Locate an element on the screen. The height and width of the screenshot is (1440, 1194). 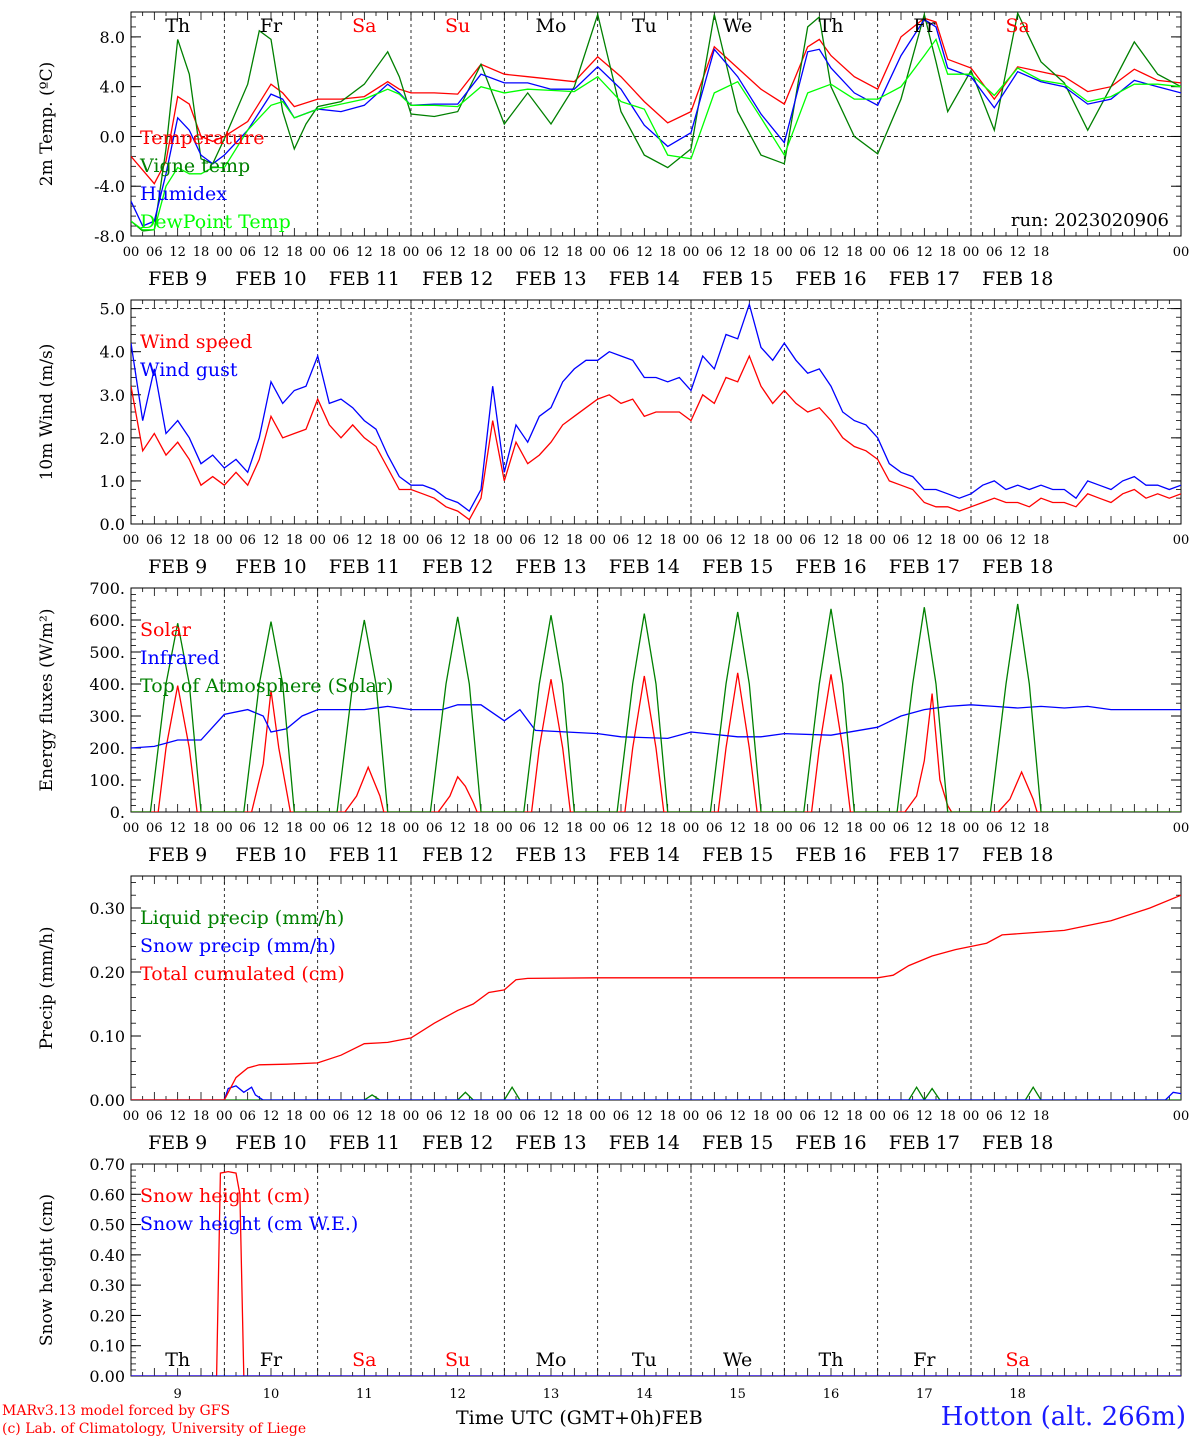
y-tick-label: 2.0 is located at coordinates (112, 438).